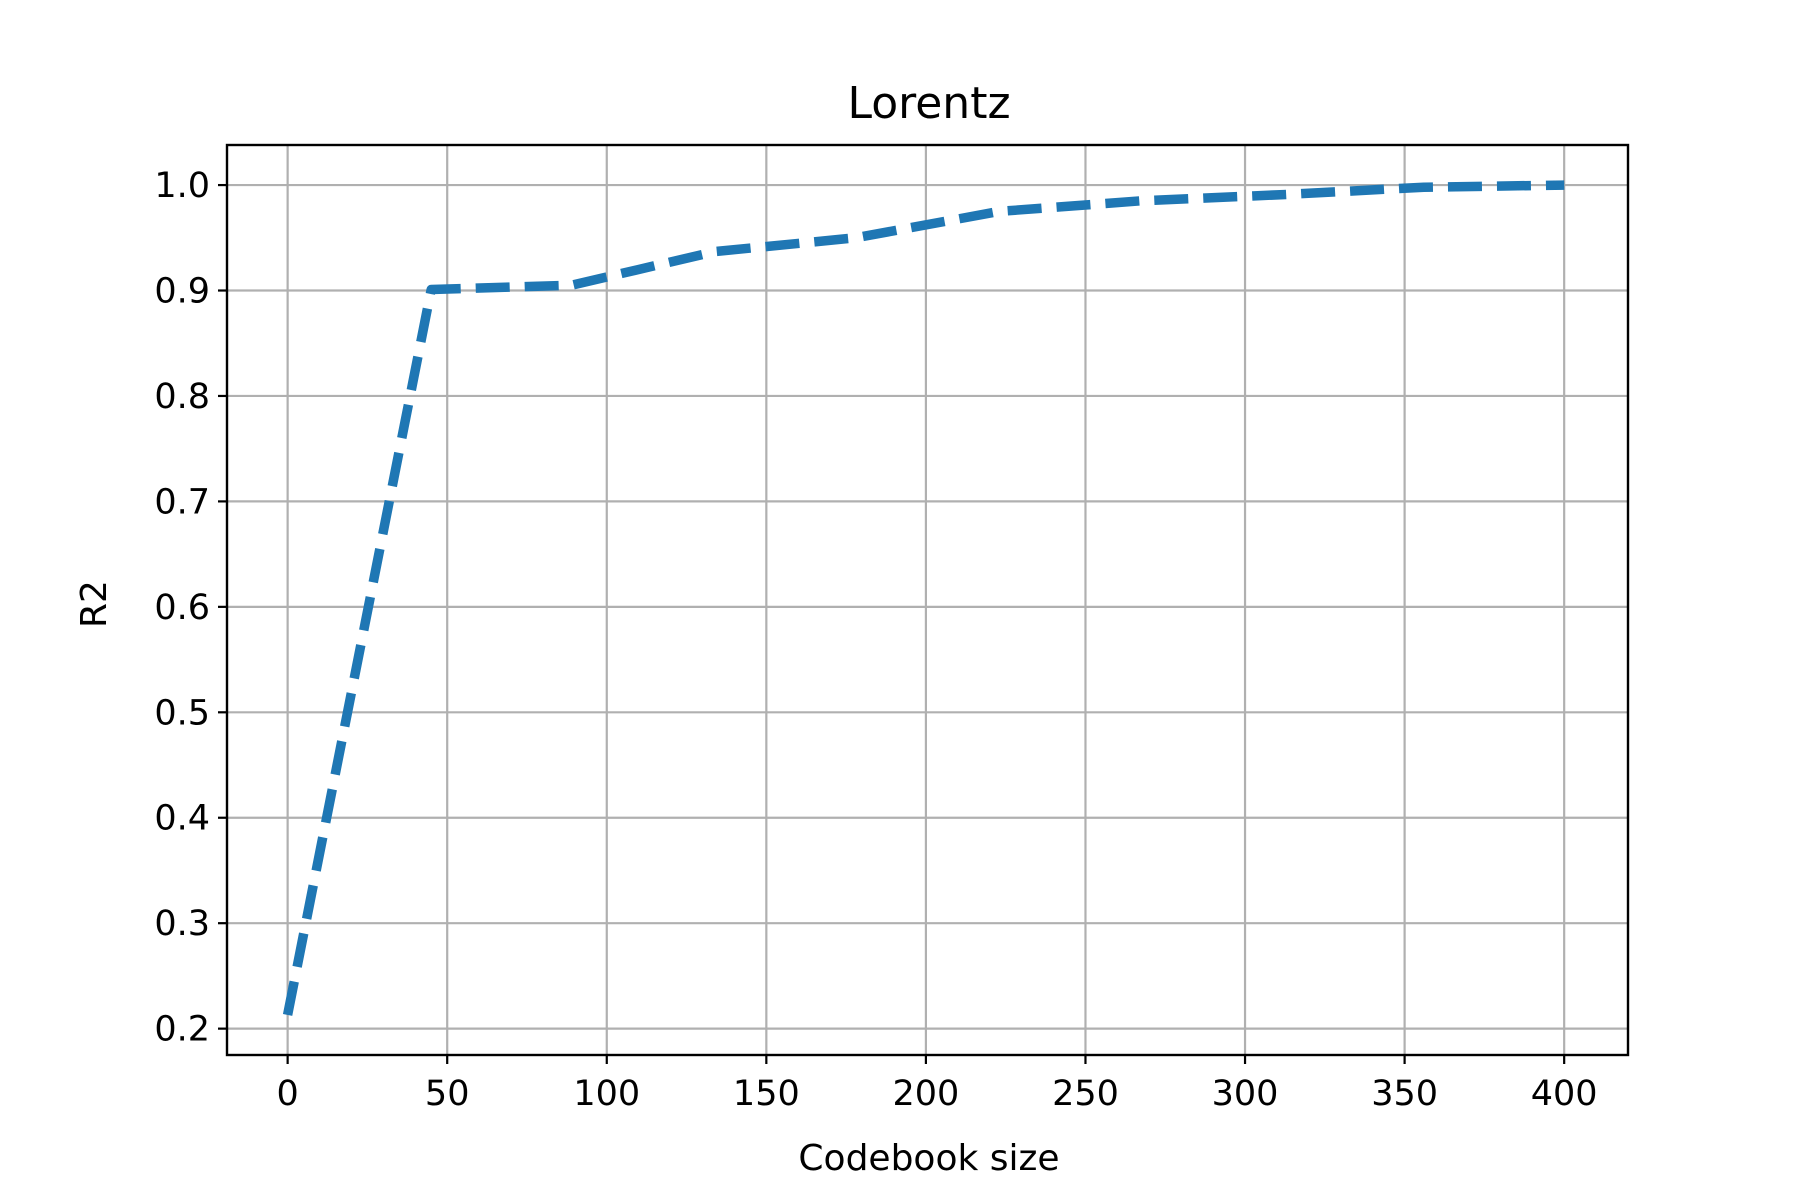  I want to click on y-axis-label: R2, so click(94, 604).